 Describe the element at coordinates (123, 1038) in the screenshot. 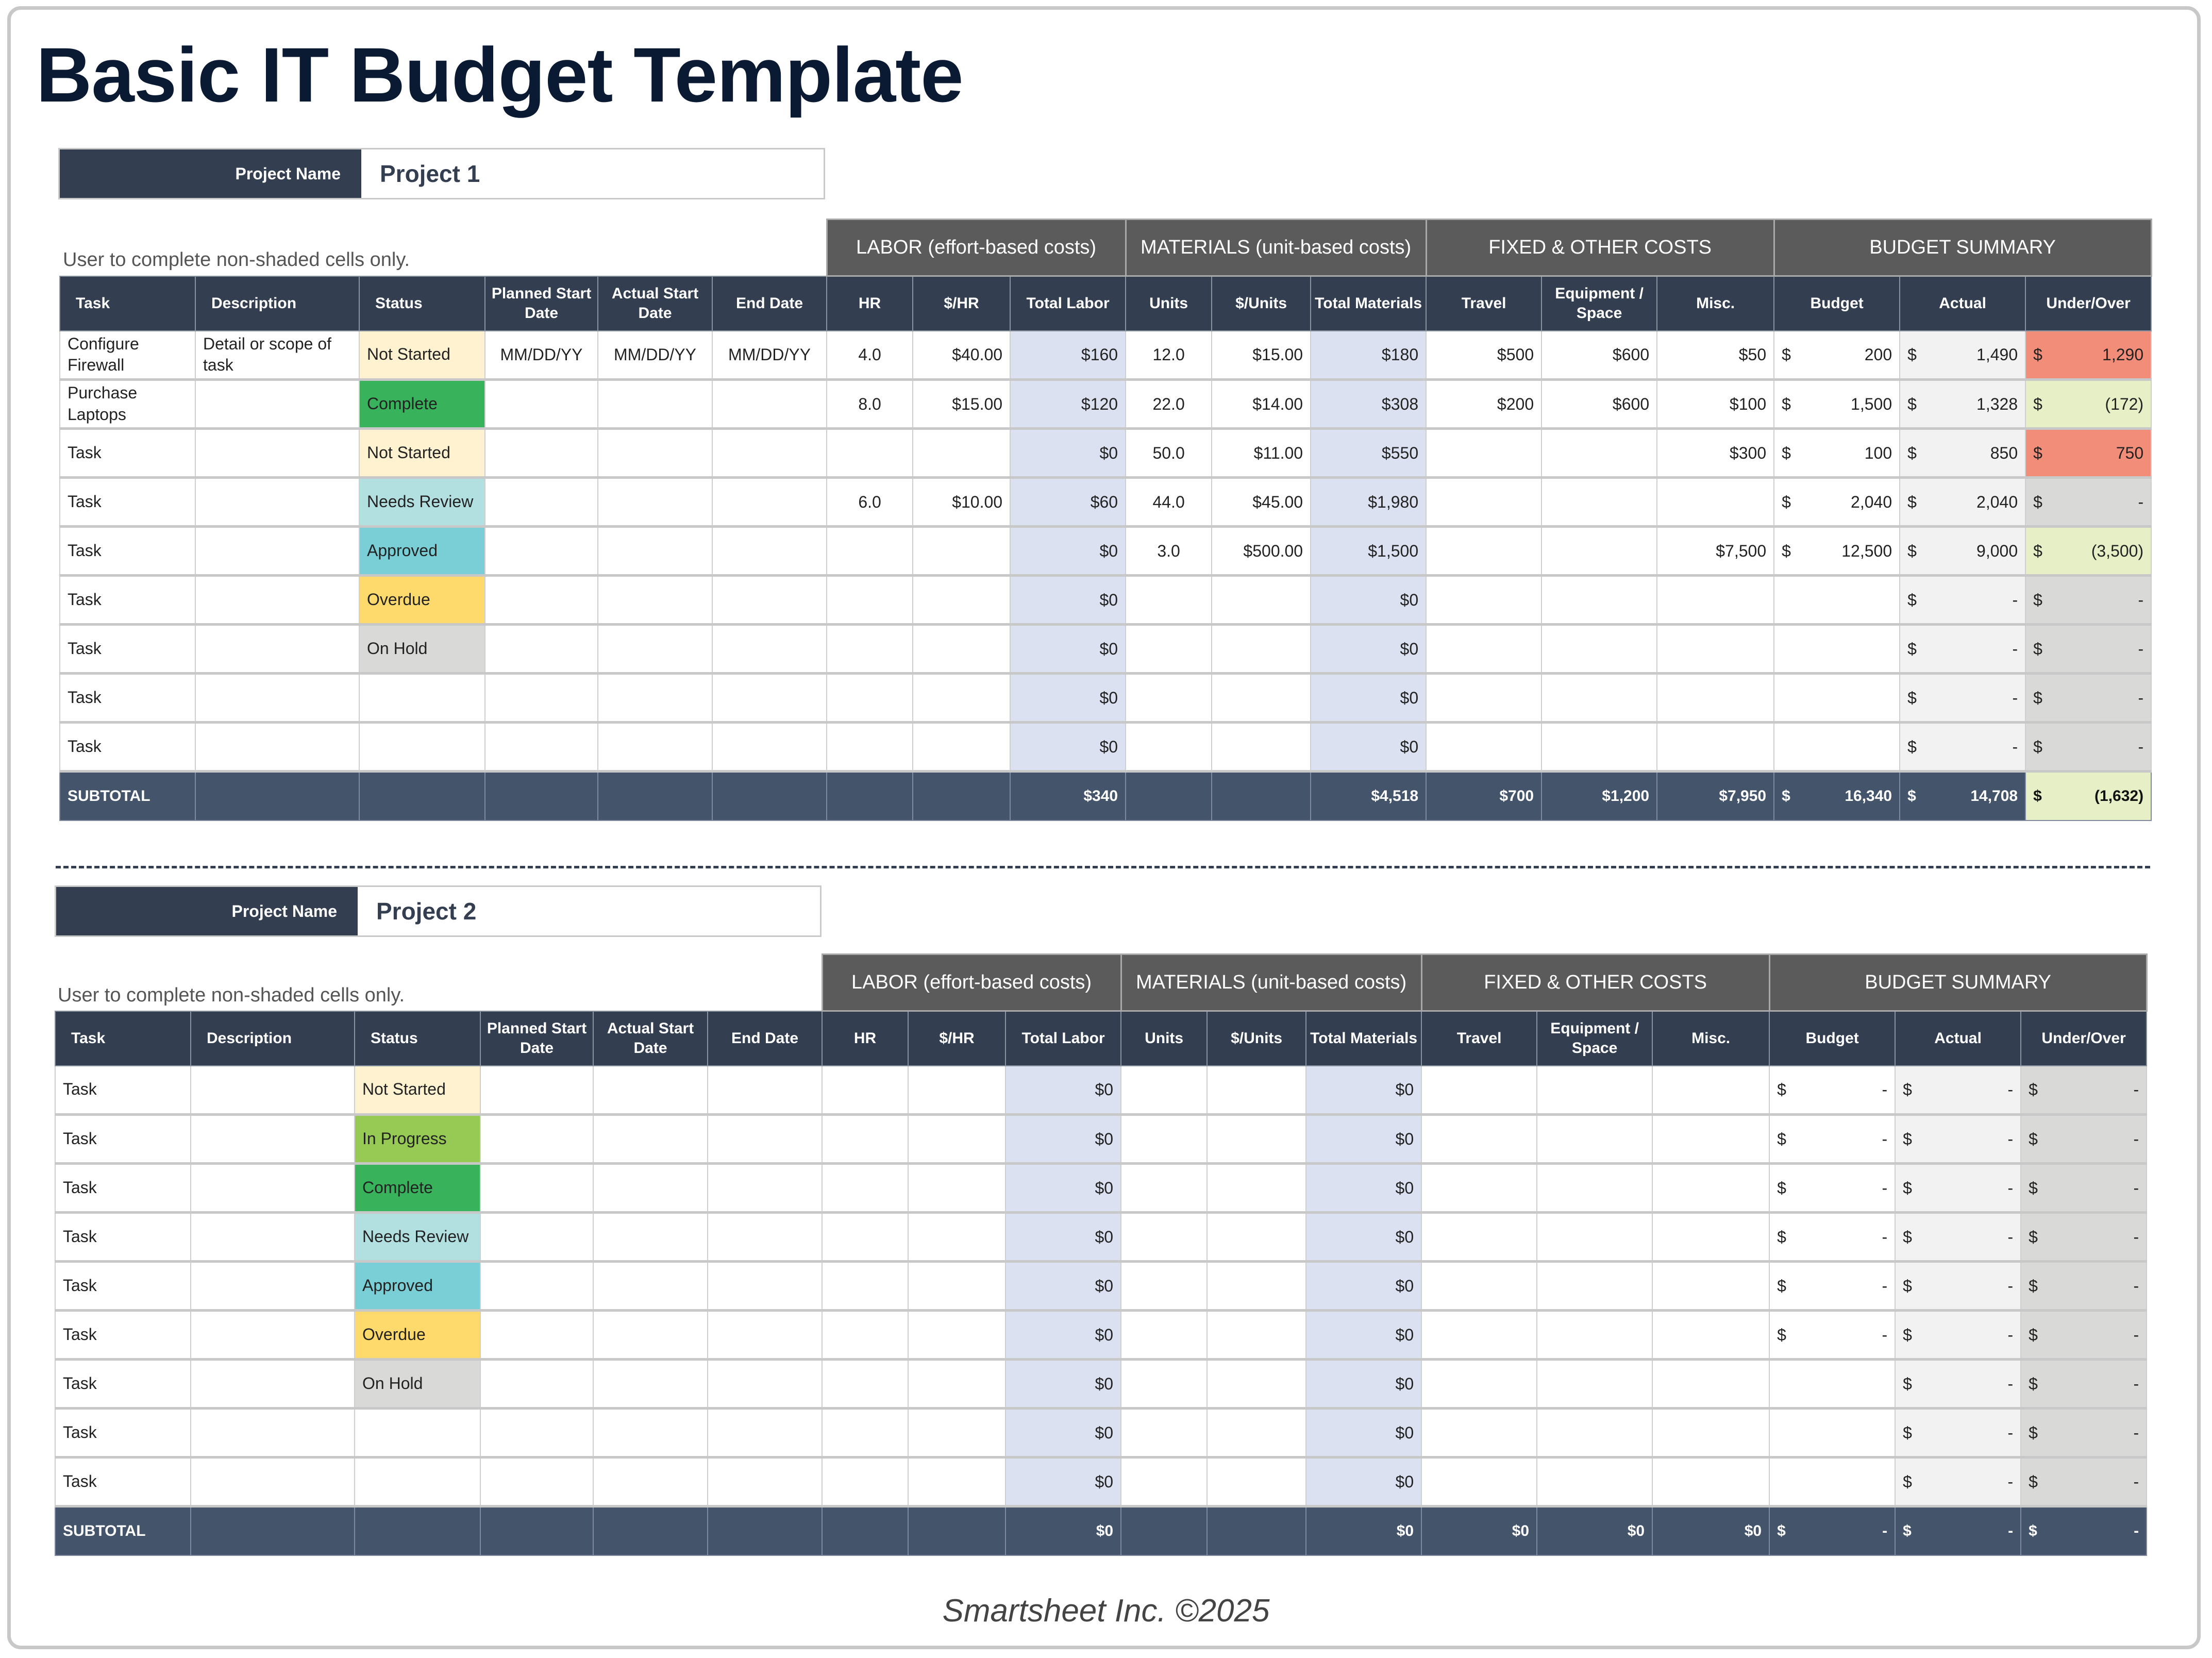

I see `column-header-task: Task` at that location.